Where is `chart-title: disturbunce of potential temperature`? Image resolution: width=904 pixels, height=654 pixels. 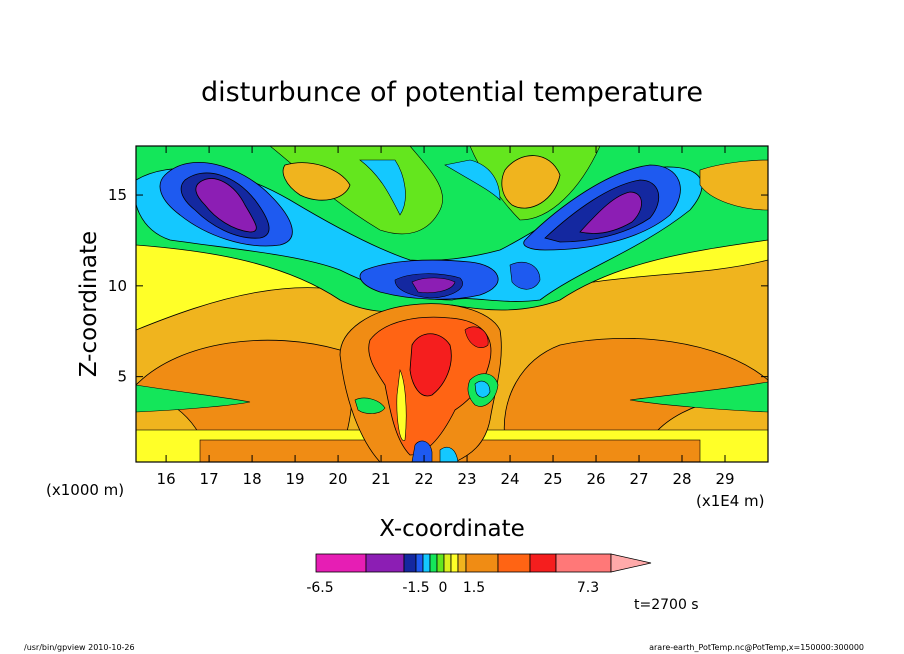 chart-title: disturbunce of potential temperature is located at coordinates (452, 92).